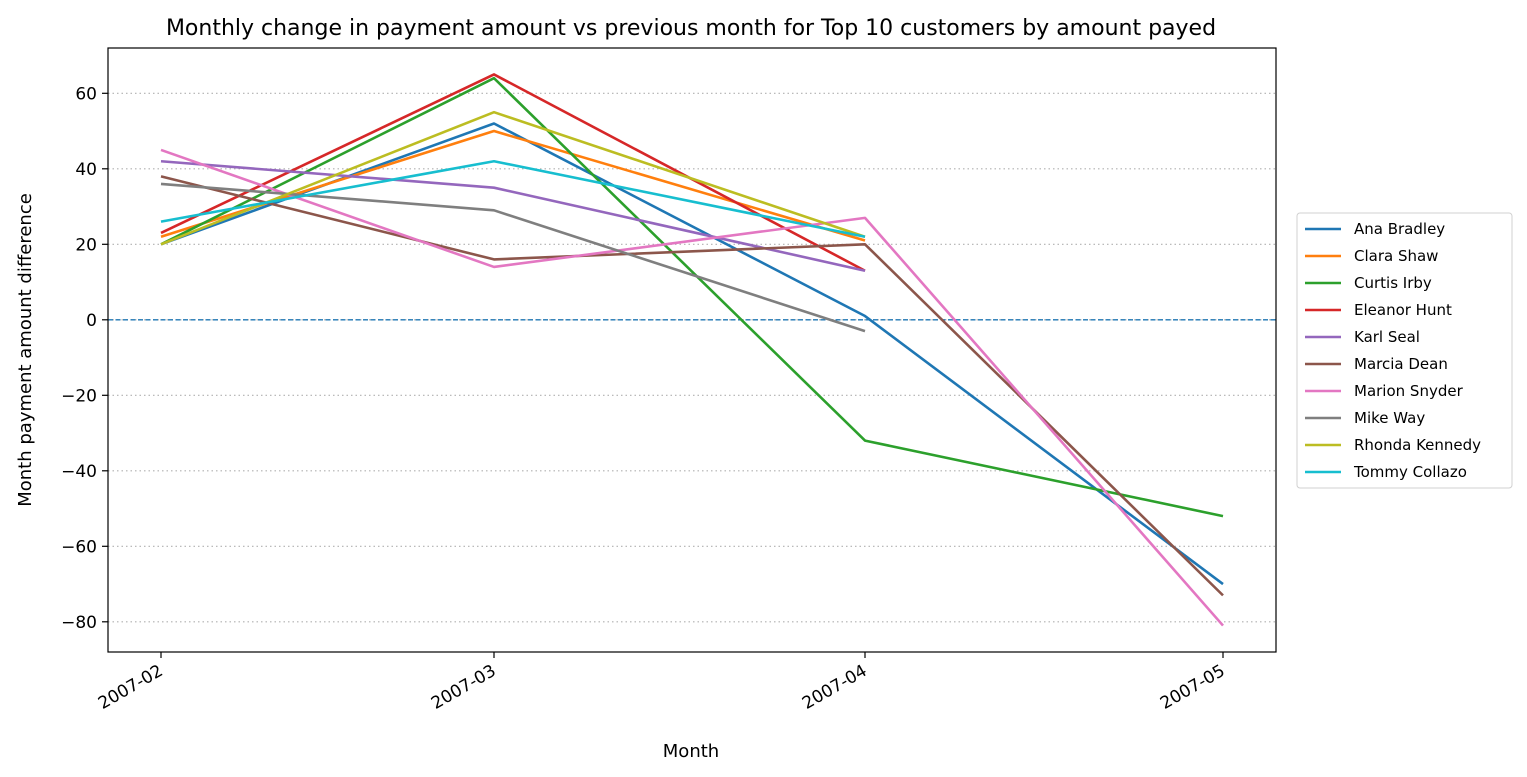  I want to click on x-tick-label: 2007-04, so click(835, 687).